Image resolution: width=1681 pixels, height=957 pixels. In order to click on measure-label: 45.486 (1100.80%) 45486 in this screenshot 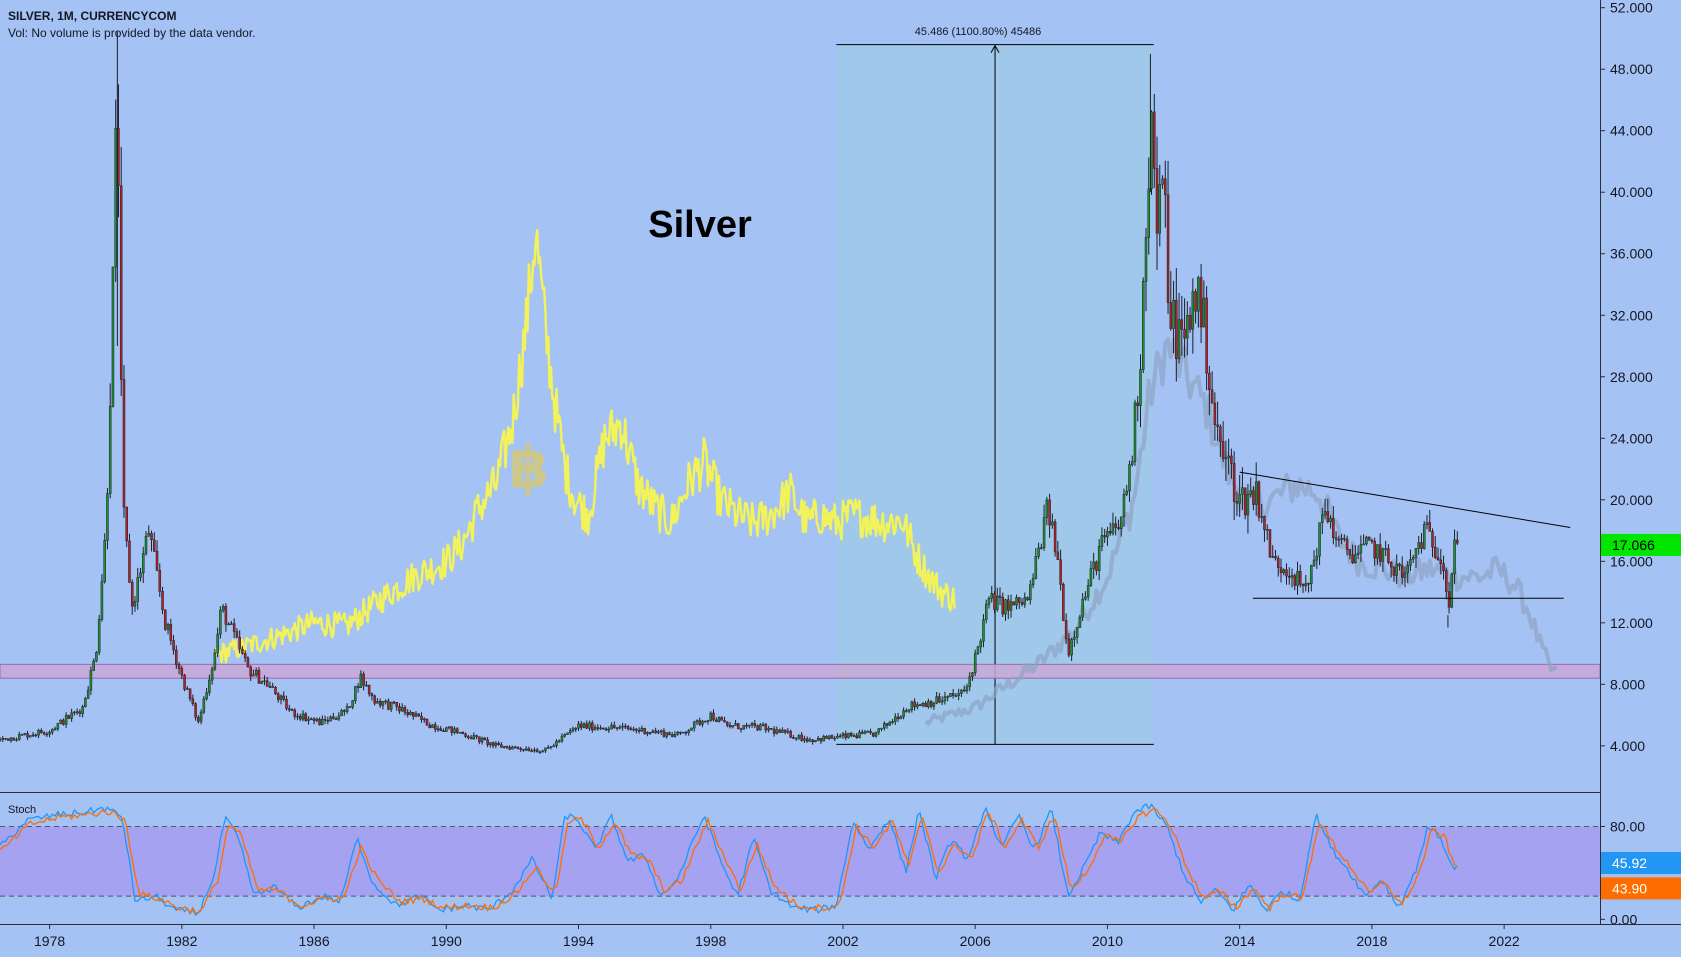, I will do `click(978, 32)`.